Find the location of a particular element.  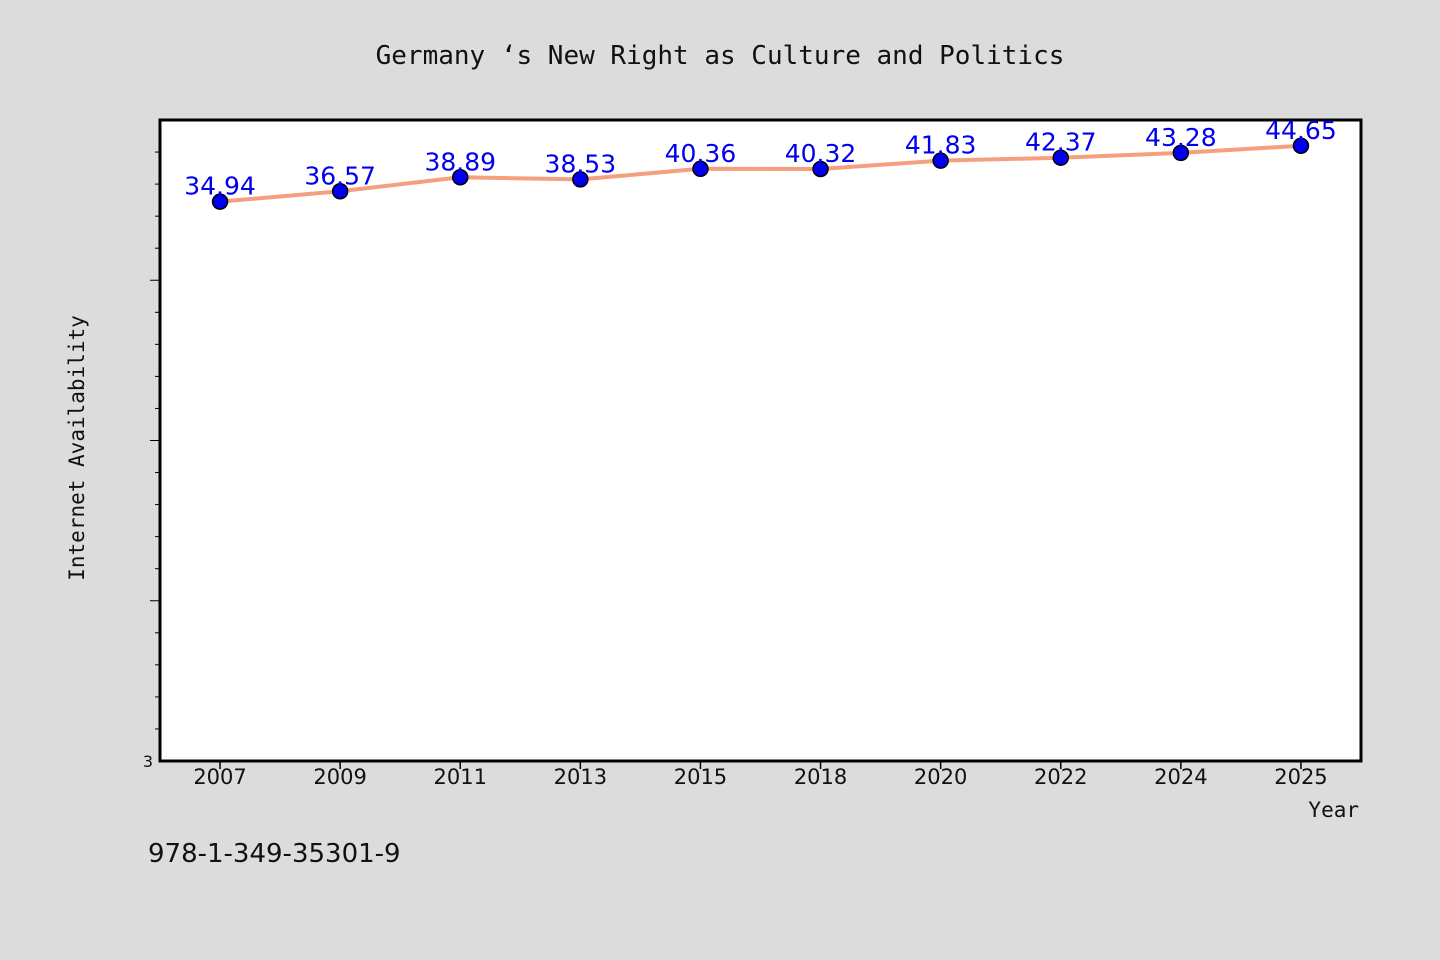

series-line is located at coordinates (760, 173).